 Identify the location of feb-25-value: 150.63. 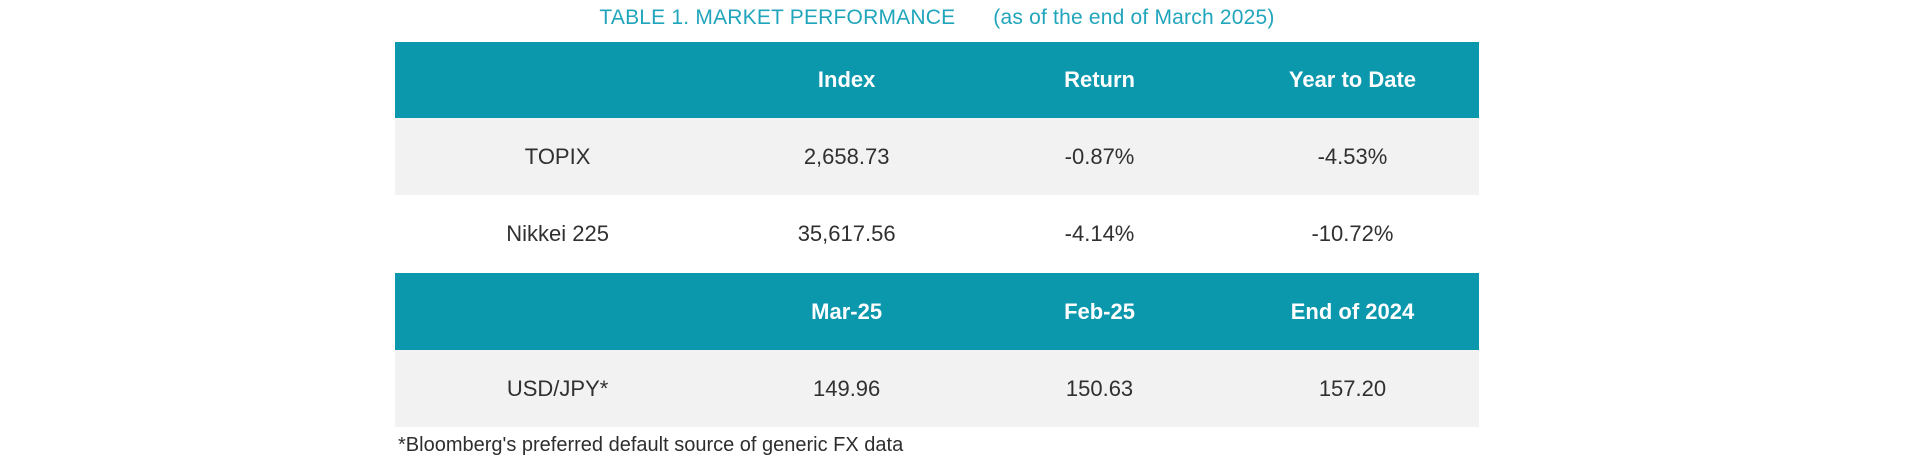
(1099, 388).